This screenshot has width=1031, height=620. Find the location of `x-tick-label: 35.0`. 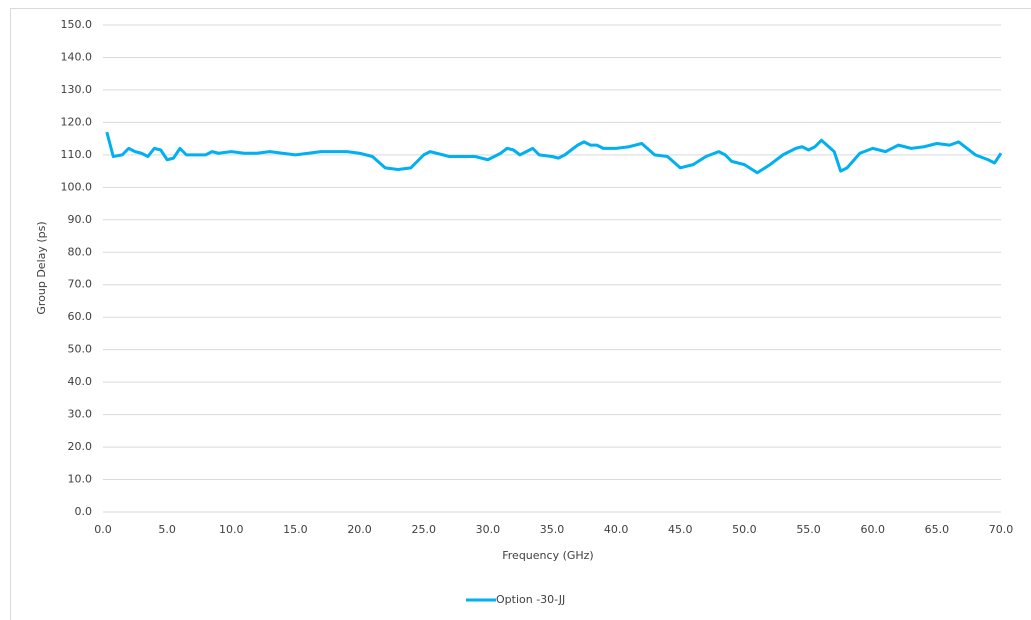

x-tick-label: 35.0 is located at coordinates (552, 529).